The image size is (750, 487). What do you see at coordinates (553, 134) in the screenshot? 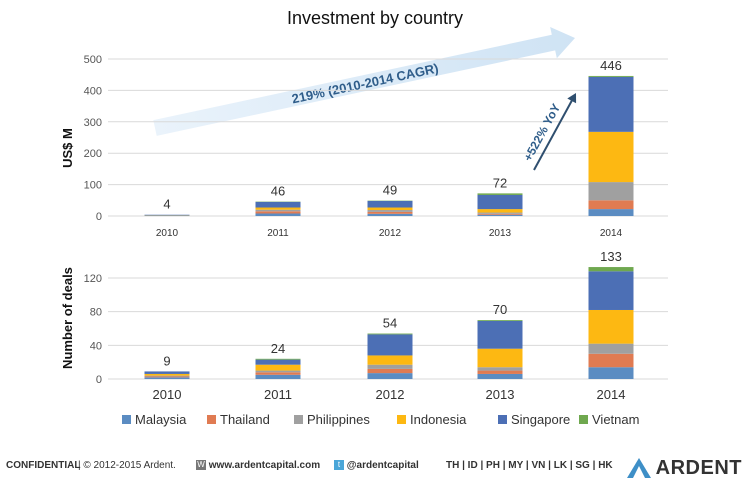
I see `yoy-arrow-line` at bounding box center [553, 134].